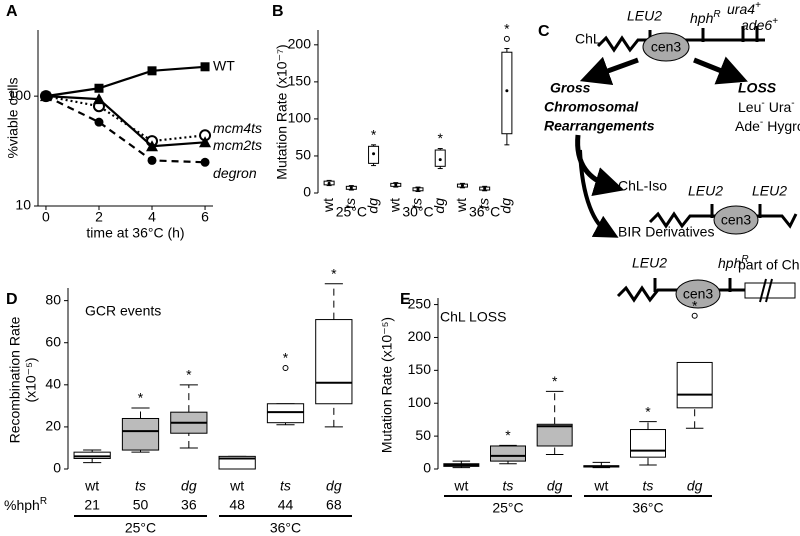 The image size is (800, 536). What do you see at coordinates (698, 294) in the screenshot?
I see `centromere` at bounding box center [698, 294].